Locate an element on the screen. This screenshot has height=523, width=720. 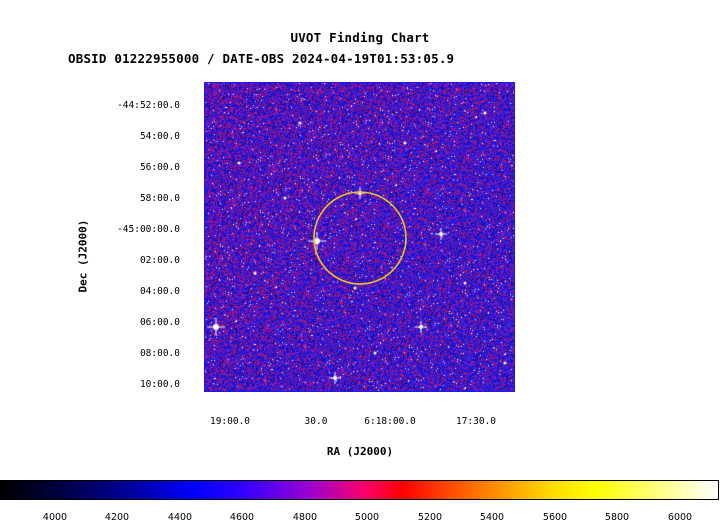
colorbar-tick: 5200 is located at coordinates (430, 517).